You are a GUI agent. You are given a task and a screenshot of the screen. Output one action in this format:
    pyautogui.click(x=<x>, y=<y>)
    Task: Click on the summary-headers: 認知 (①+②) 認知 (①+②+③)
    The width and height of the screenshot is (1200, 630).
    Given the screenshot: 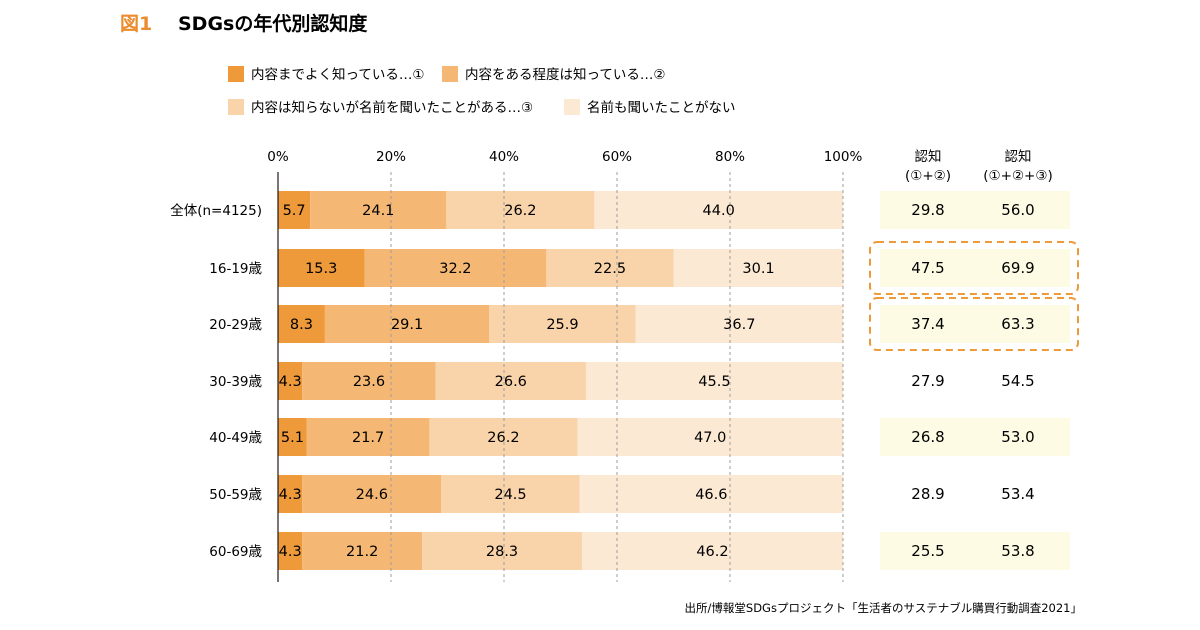 What is the action you would take?
    pyautogui.click(x=979, y=166)
    